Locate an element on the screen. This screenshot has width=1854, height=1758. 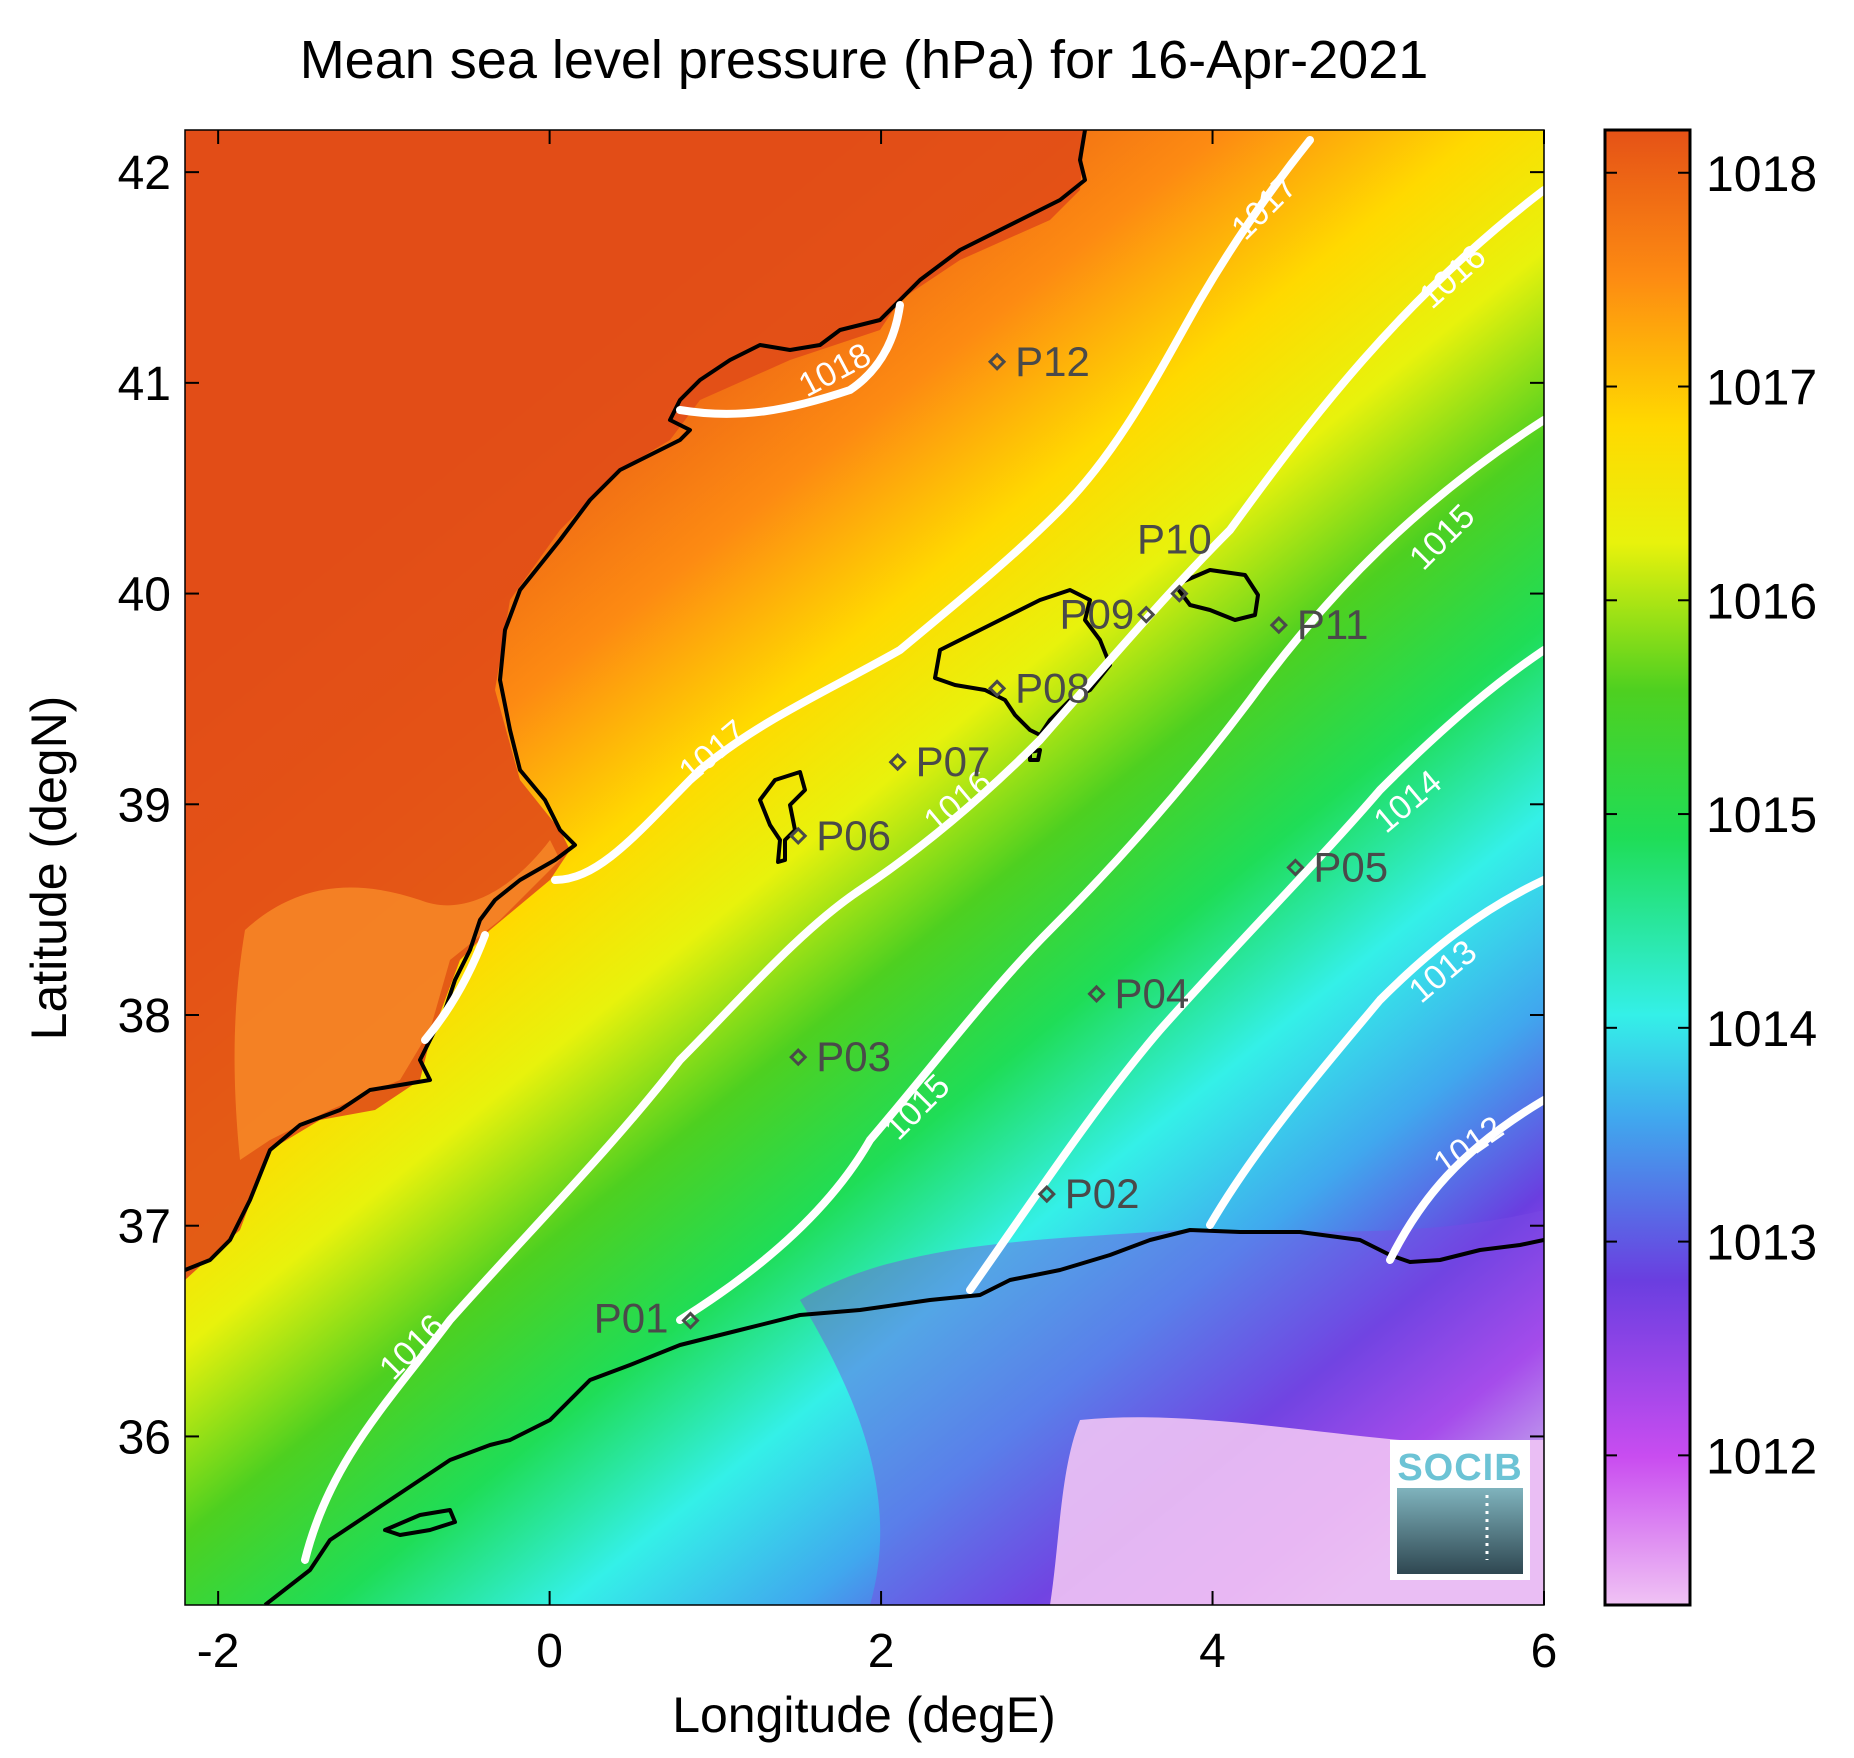
x-tick-label: 0 is located at coordinates (549, 1651).